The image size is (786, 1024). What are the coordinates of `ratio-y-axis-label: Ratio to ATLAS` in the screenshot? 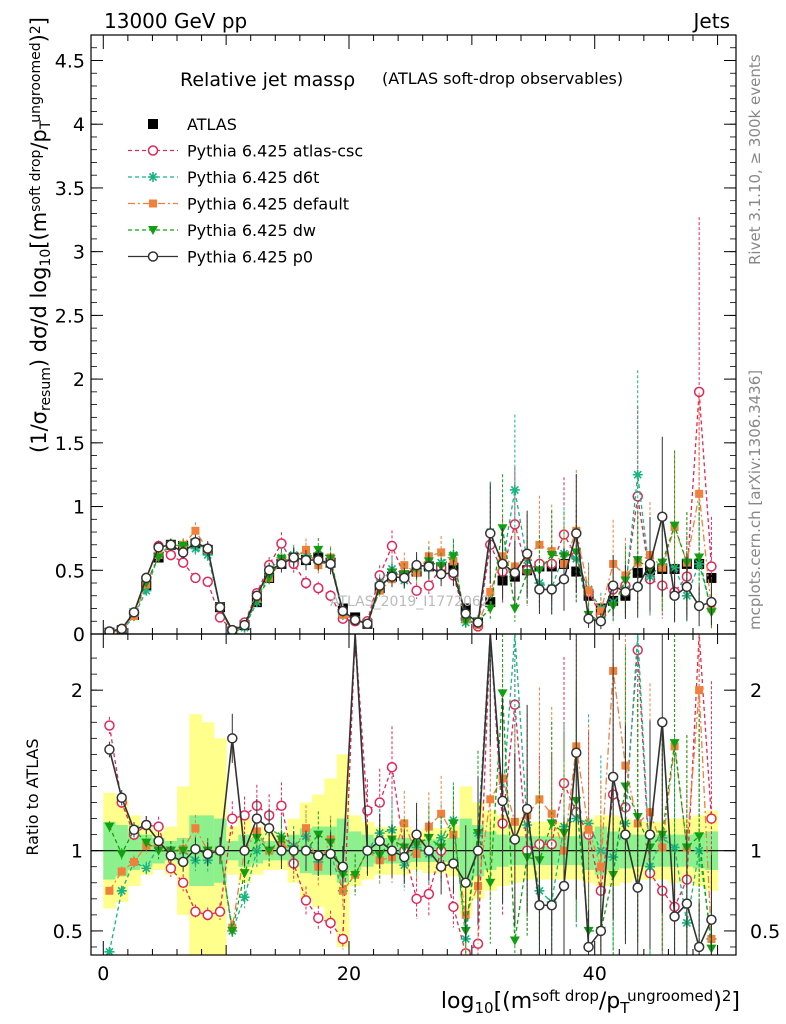 It's located at (32, 796).